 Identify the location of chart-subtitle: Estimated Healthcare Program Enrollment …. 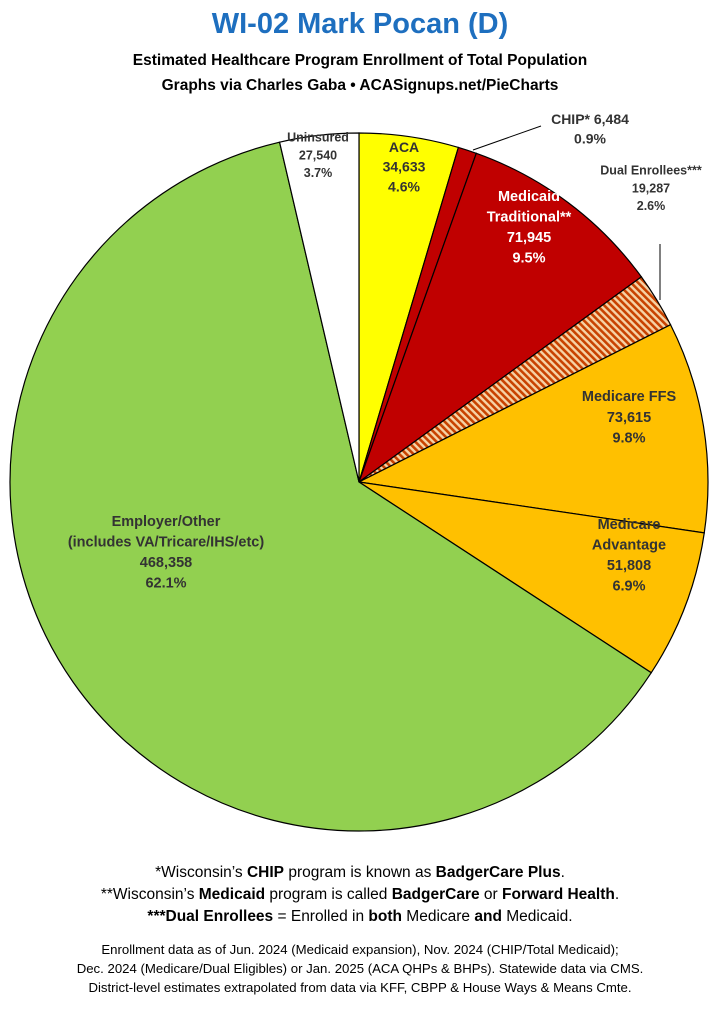
(360, 60).